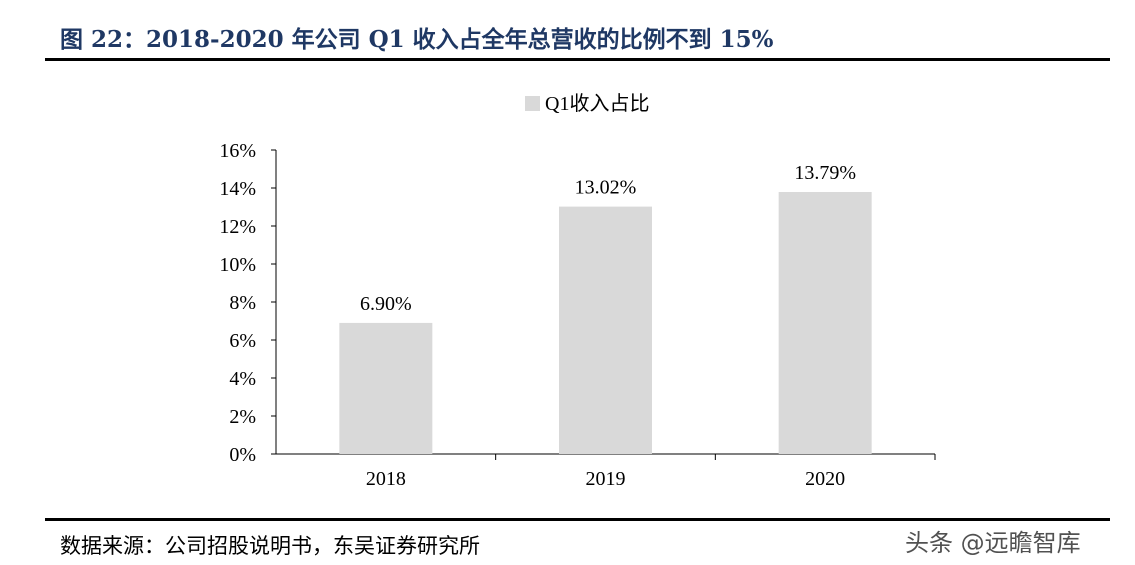 The width and height of the screenshot is (1135, 565). What do you see at coordinates (825, 173) in the screenshot?
I see `data-label: 13.79%` at bounding box center [825, 173].